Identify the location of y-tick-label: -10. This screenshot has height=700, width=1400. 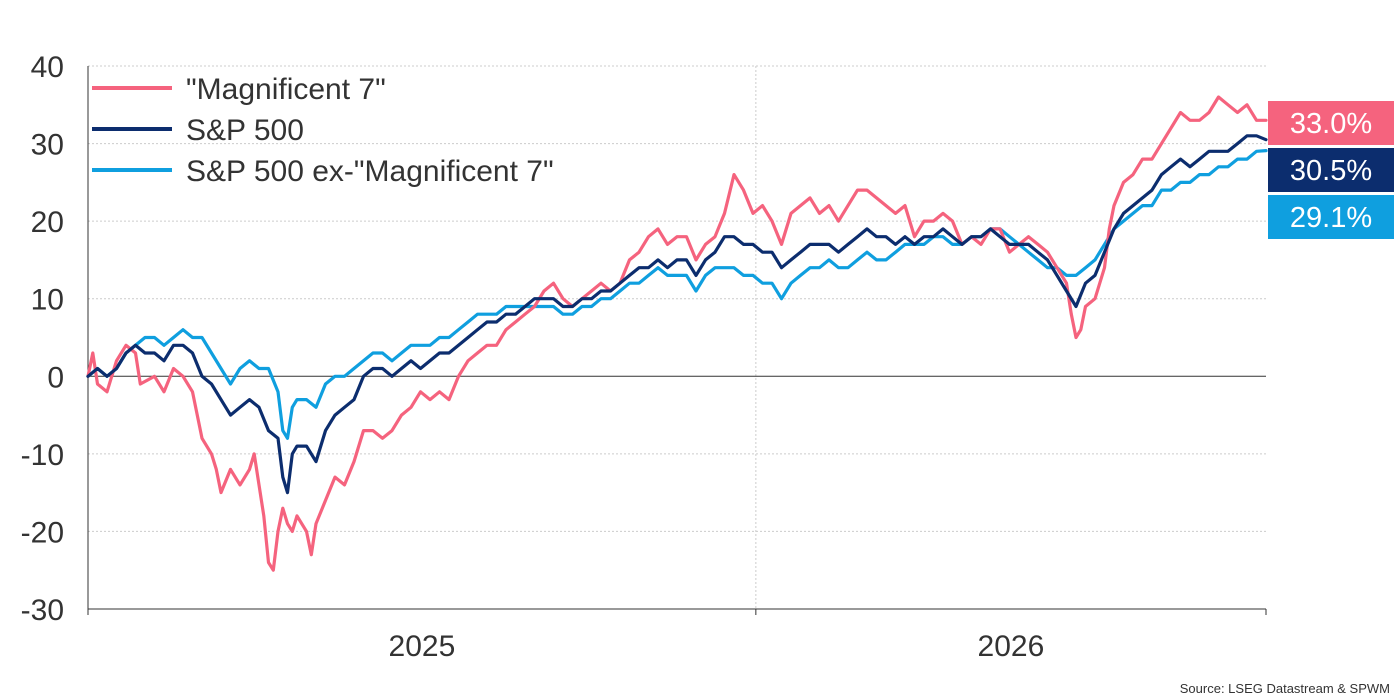
(42, 455).